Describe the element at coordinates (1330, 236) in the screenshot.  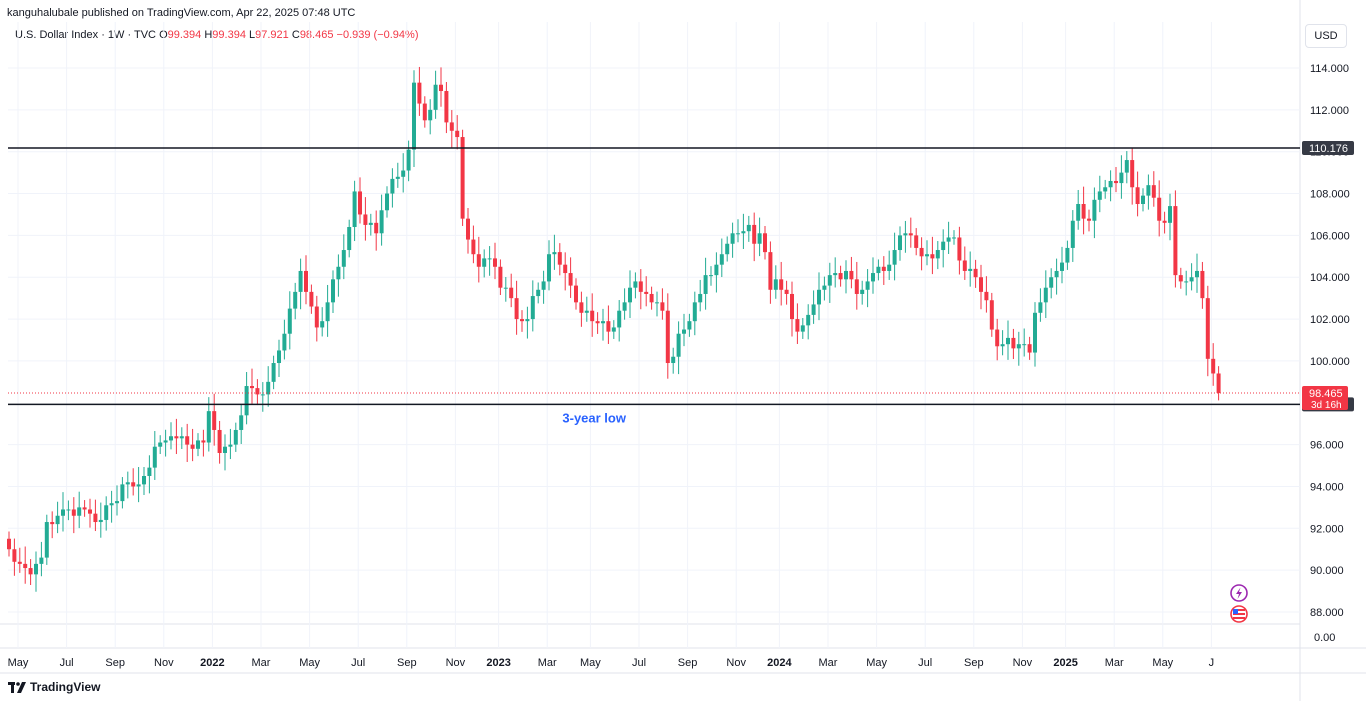
I see `y-tick-label: 106.000` at that location.